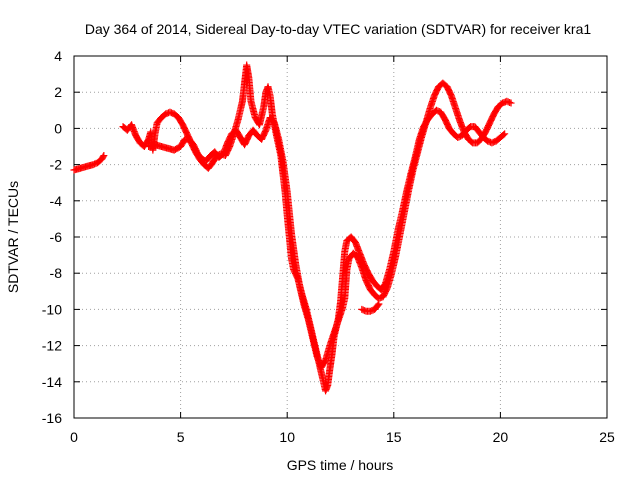 This screenshot has height=485, width=640. I want to click on y-tick-label: -16, so click(52, 418).